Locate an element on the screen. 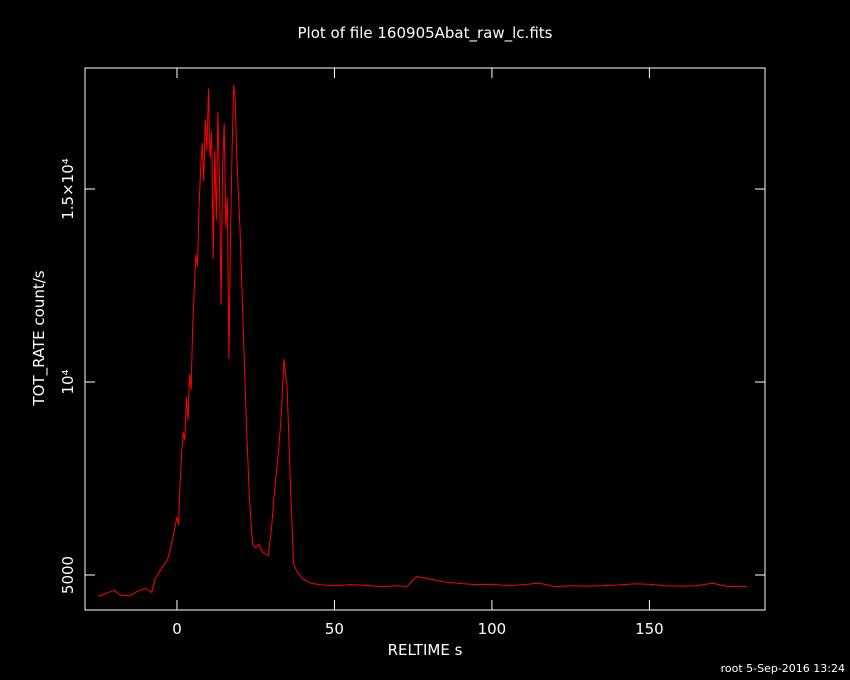  y-tick-label: 1.5×10⁴ is located at coordinates (68, 189).